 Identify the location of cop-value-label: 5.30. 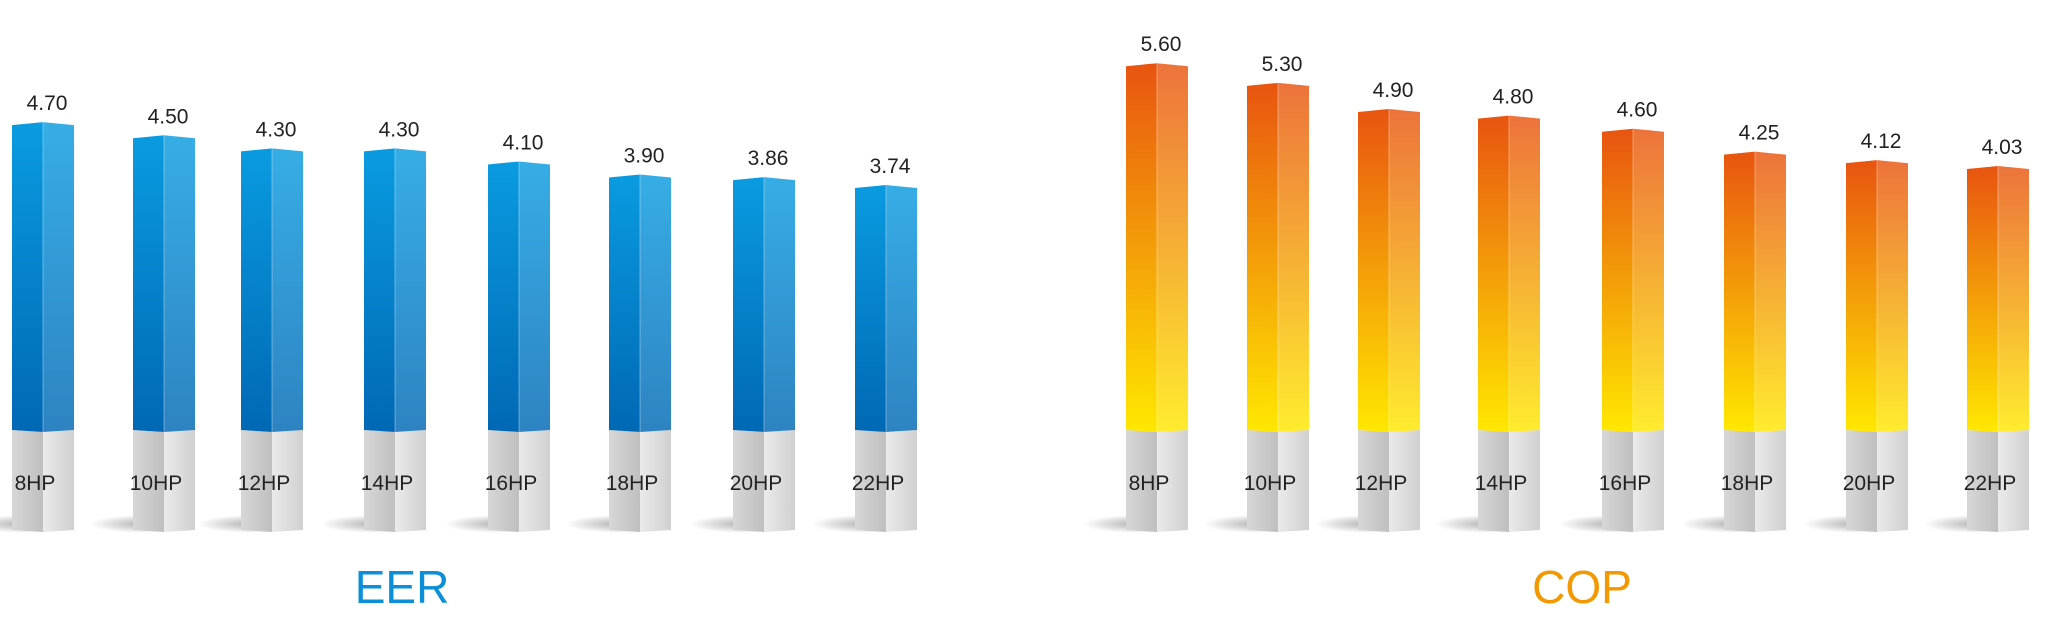
(1282, 64).